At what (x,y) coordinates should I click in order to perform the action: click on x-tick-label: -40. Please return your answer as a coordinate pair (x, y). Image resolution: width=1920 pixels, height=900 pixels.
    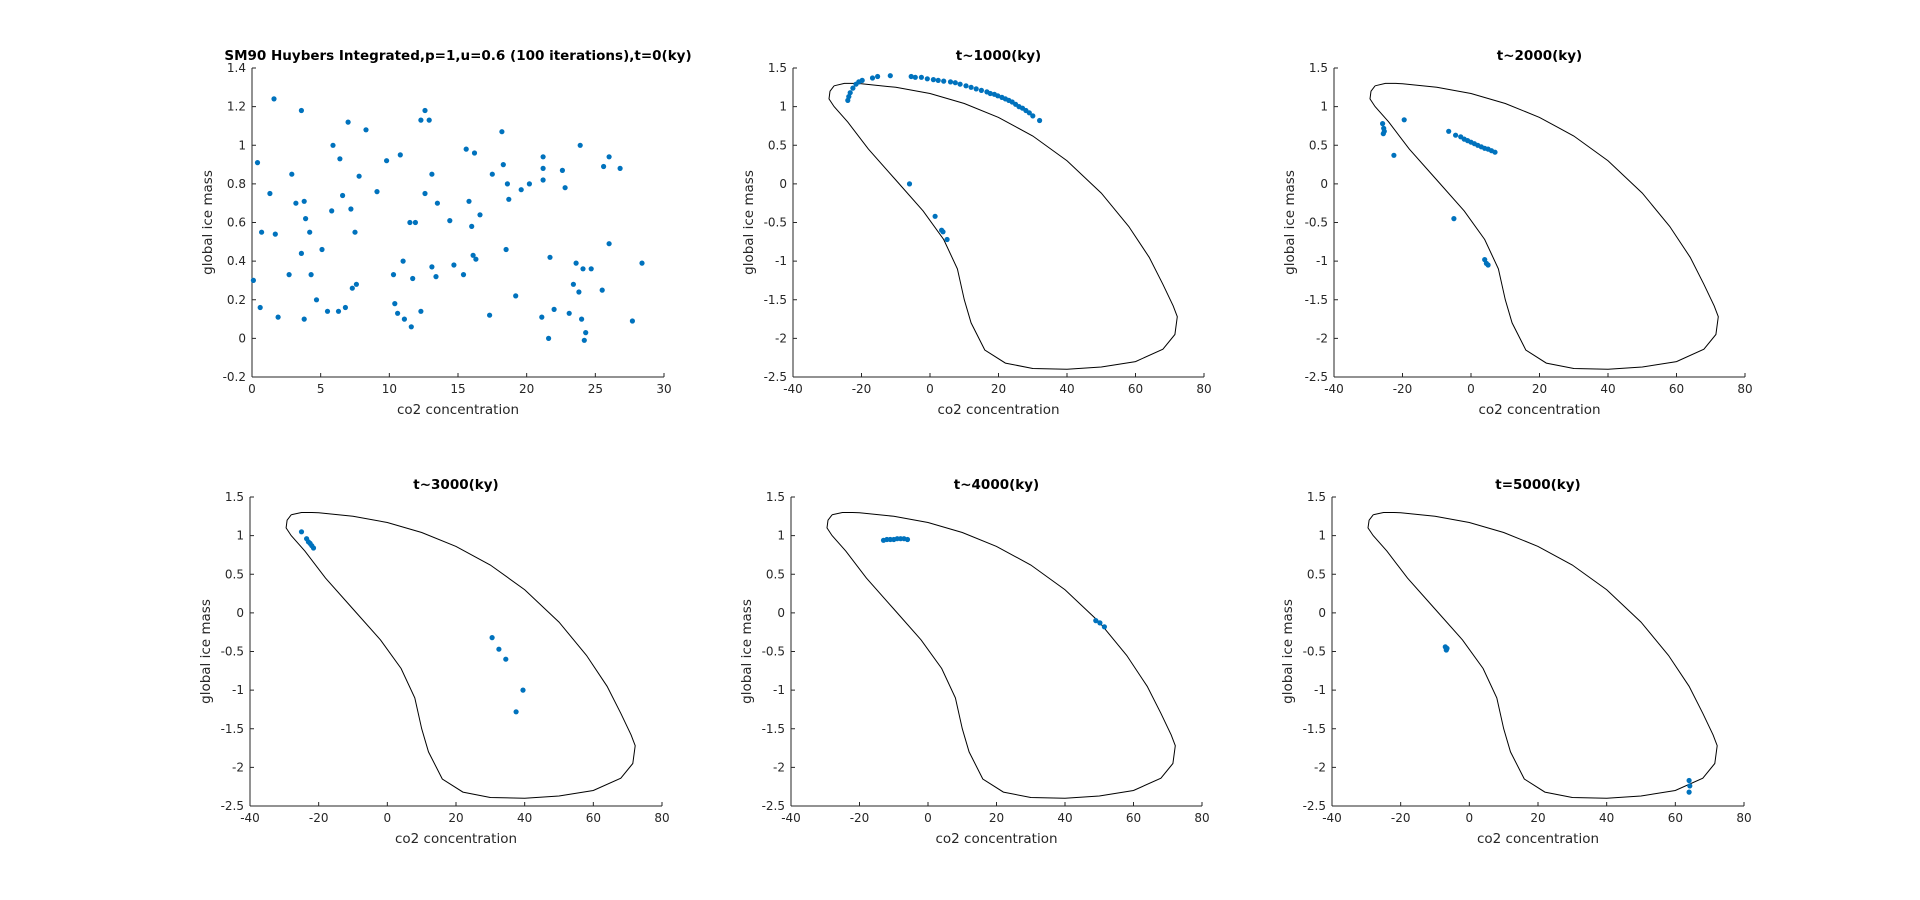
    Looking at the image, I should click on (1332, 818).